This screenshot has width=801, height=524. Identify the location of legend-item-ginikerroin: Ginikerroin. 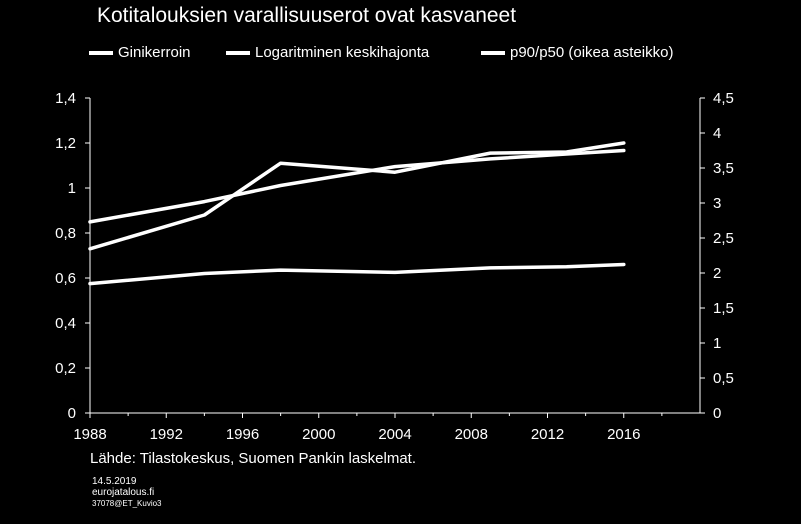
(140, 52).